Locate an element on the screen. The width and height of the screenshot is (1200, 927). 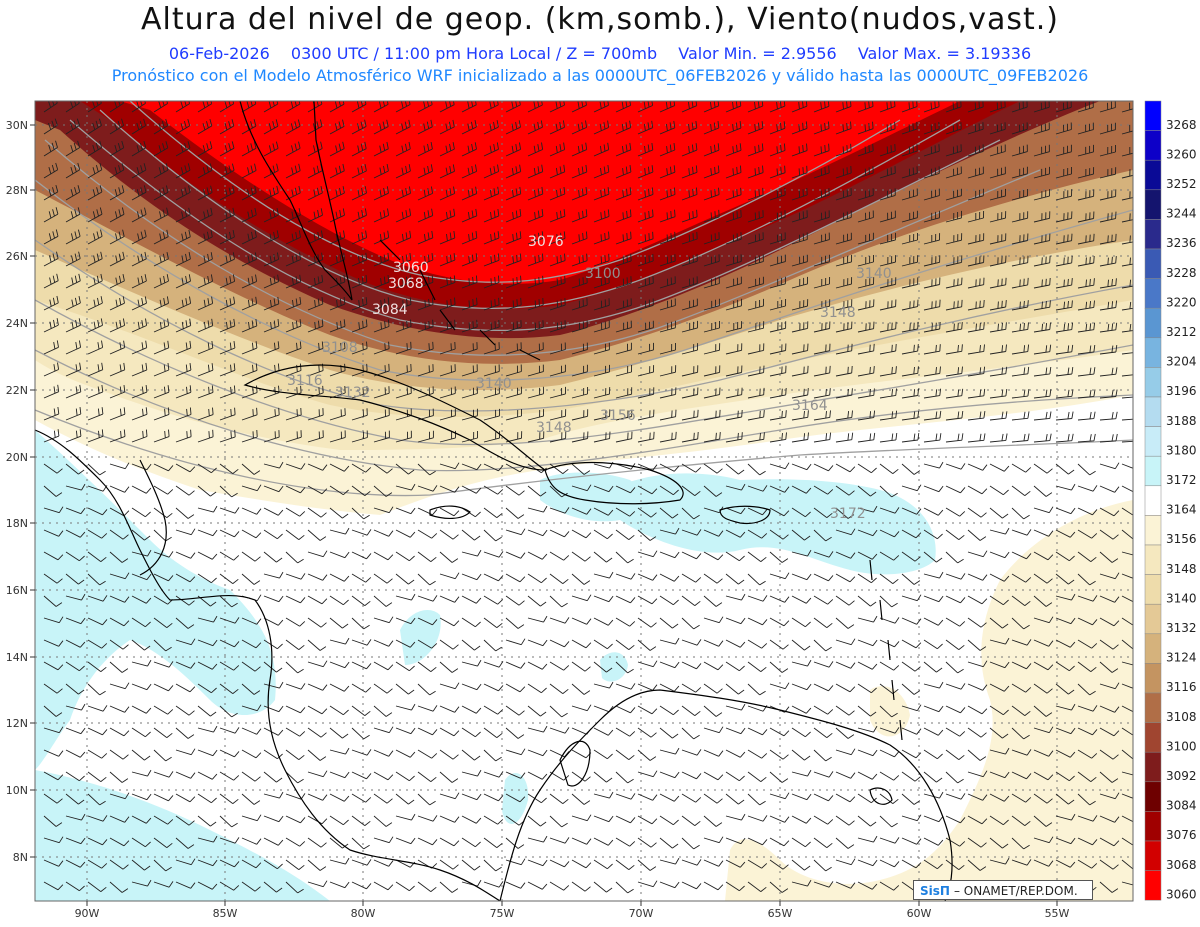
lon-label: 75W is located at coordinates (502, 913).